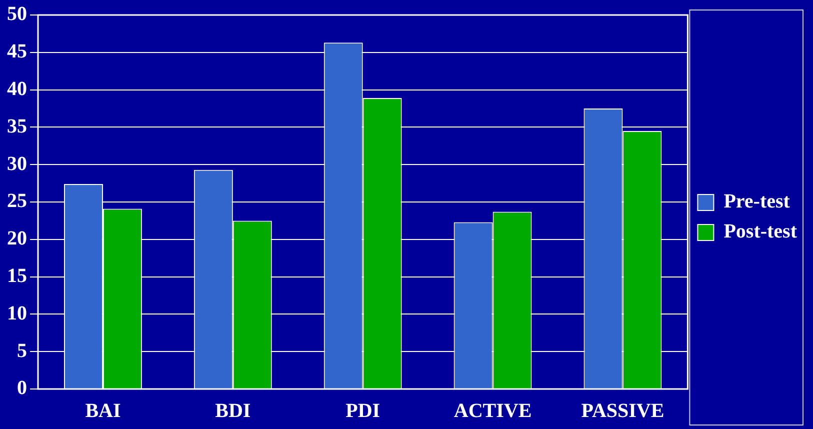 This screenshot has width=813, height=429. I want to click on y-tick-label: 50, so click(17, 14).